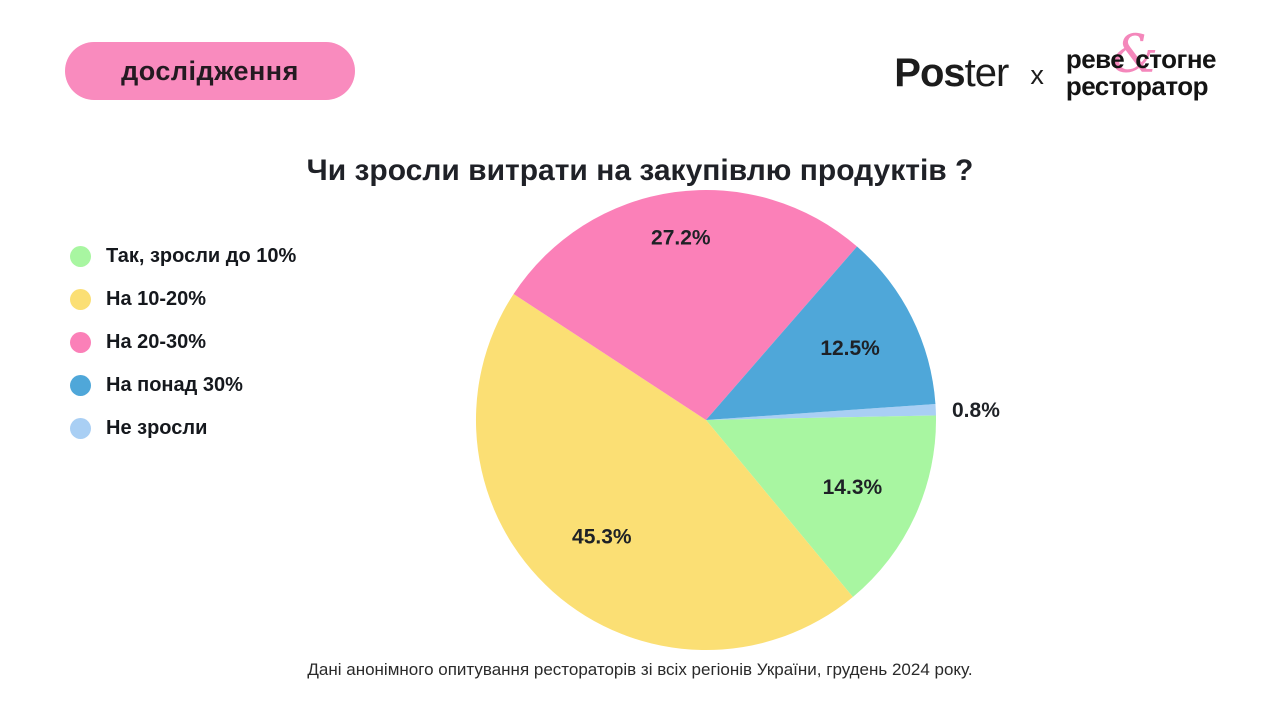  What do you see at coordinates (976, 410) in the screenshot?
I see `pie-value-label-5: 0.8%` at bounding box center [976, 410].